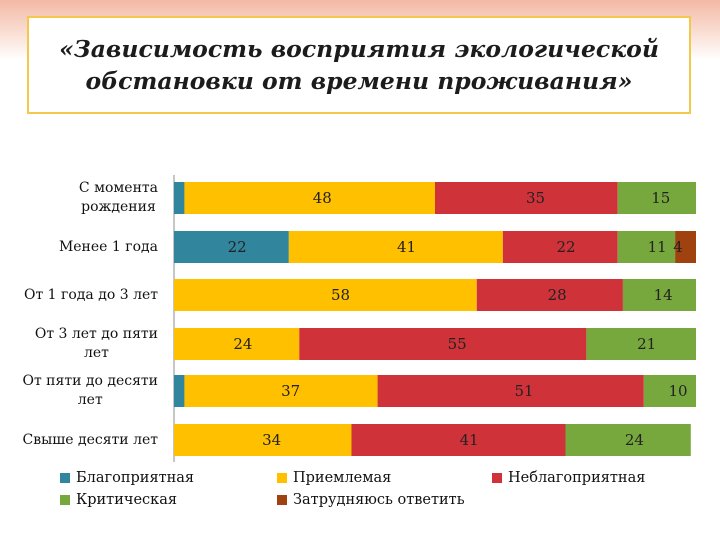 The height and width of the screenshot is (540, 720). I want to click on legend-label: Неблагоприятная, so click(577, 478).